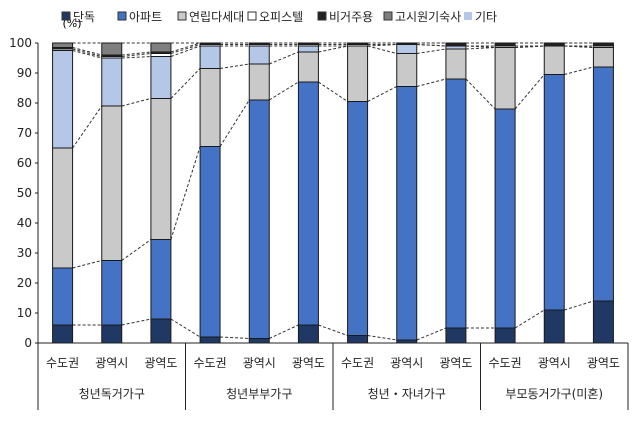 This screenshot has width=640, height=441. Describe the element at coordinates (407, 394) in the screenshot. I see `group-label: 청년・자녀가구` at that location.